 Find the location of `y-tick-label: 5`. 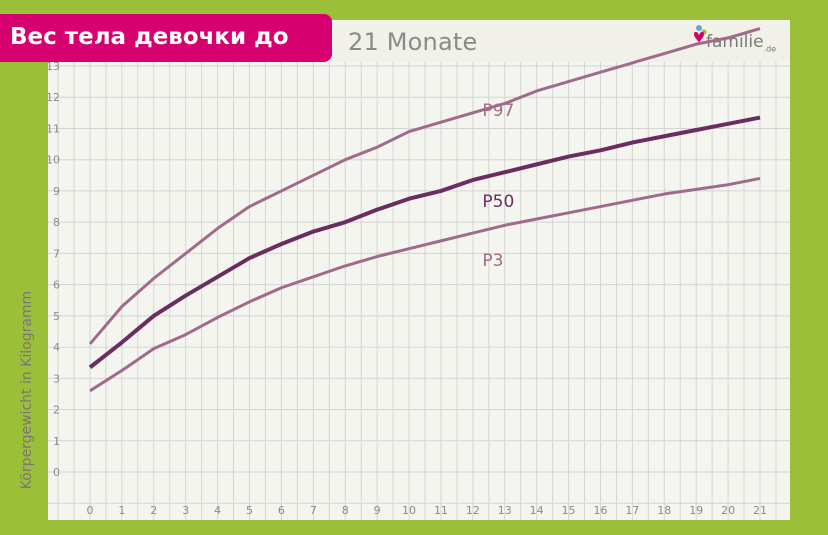

y-tick-label: 5 is located at coordinates (56, 316).